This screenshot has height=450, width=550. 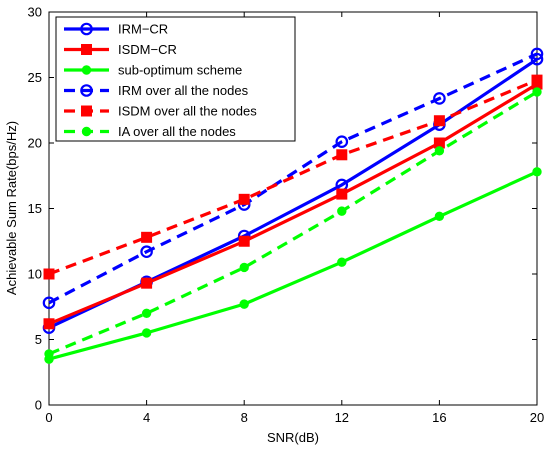 What do you see at coordinates (439, 417) in the screenshot?
I see `x-tick-label: 16` at bounding box center [439, 417].